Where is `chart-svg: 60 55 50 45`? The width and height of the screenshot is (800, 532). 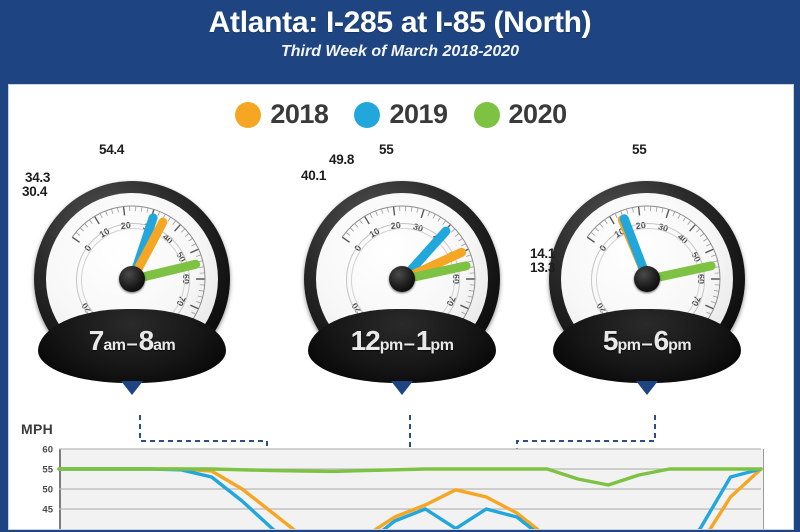
chart-svg: 60 55 50 45 is located at coordinates (402, 487).